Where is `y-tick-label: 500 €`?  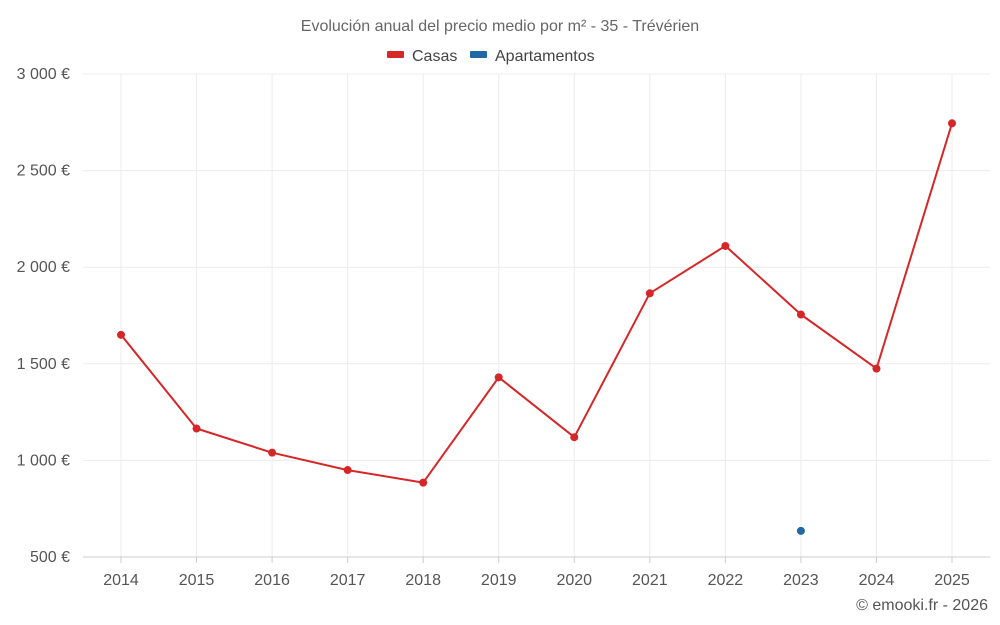 y-tick-label: 500 € is located at coordinates (50, 557).